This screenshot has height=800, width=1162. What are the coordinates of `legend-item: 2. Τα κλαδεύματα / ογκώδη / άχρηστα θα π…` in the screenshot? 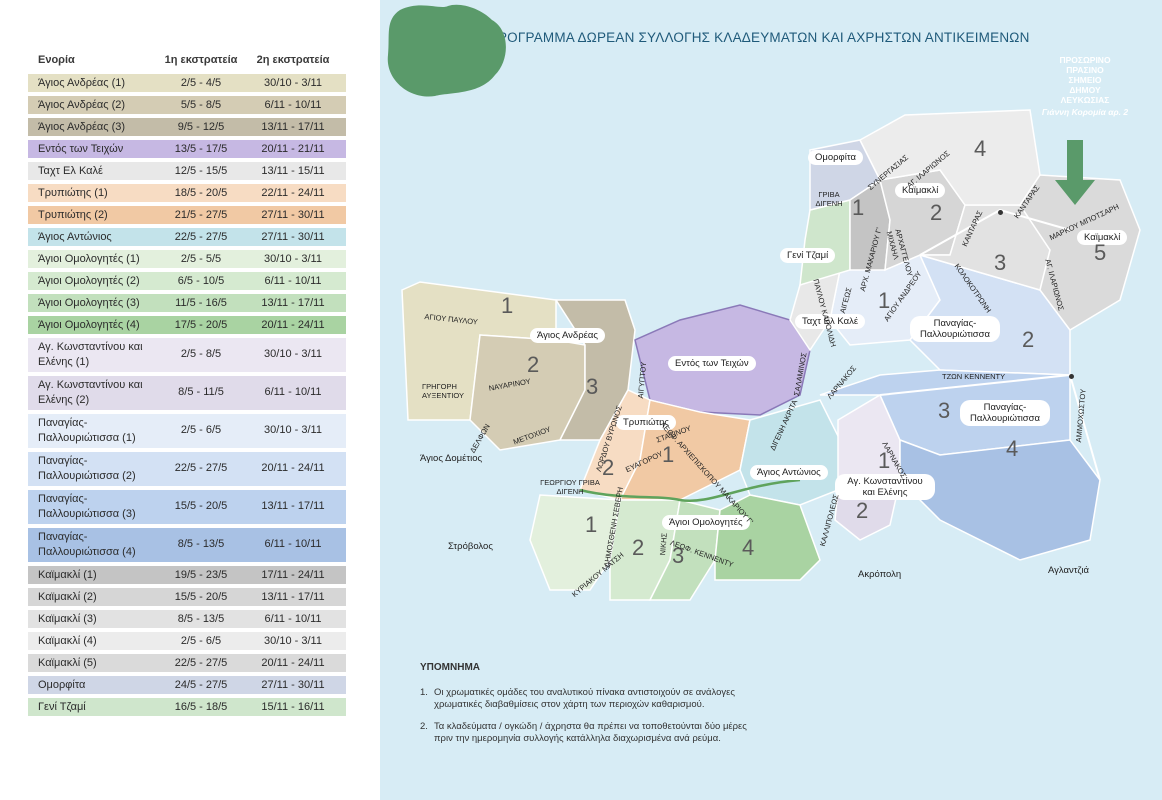 It's located at (585, 733).